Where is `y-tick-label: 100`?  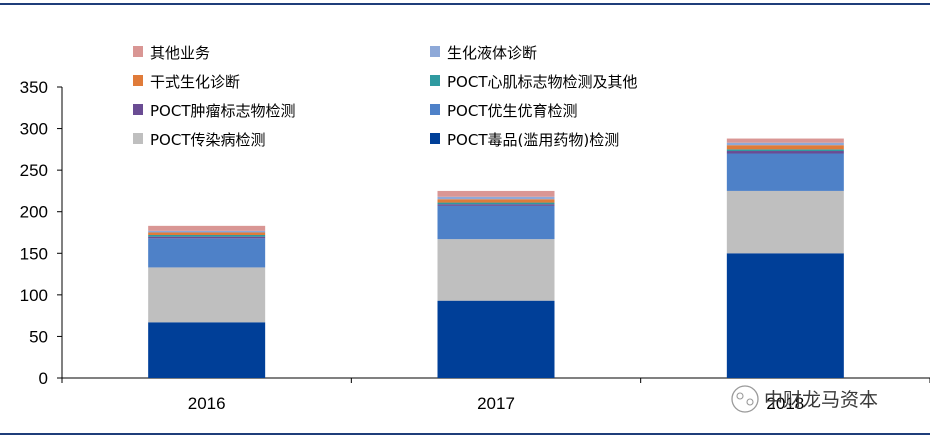
y-tick-label: 100 is located at coordinates (34, 295).